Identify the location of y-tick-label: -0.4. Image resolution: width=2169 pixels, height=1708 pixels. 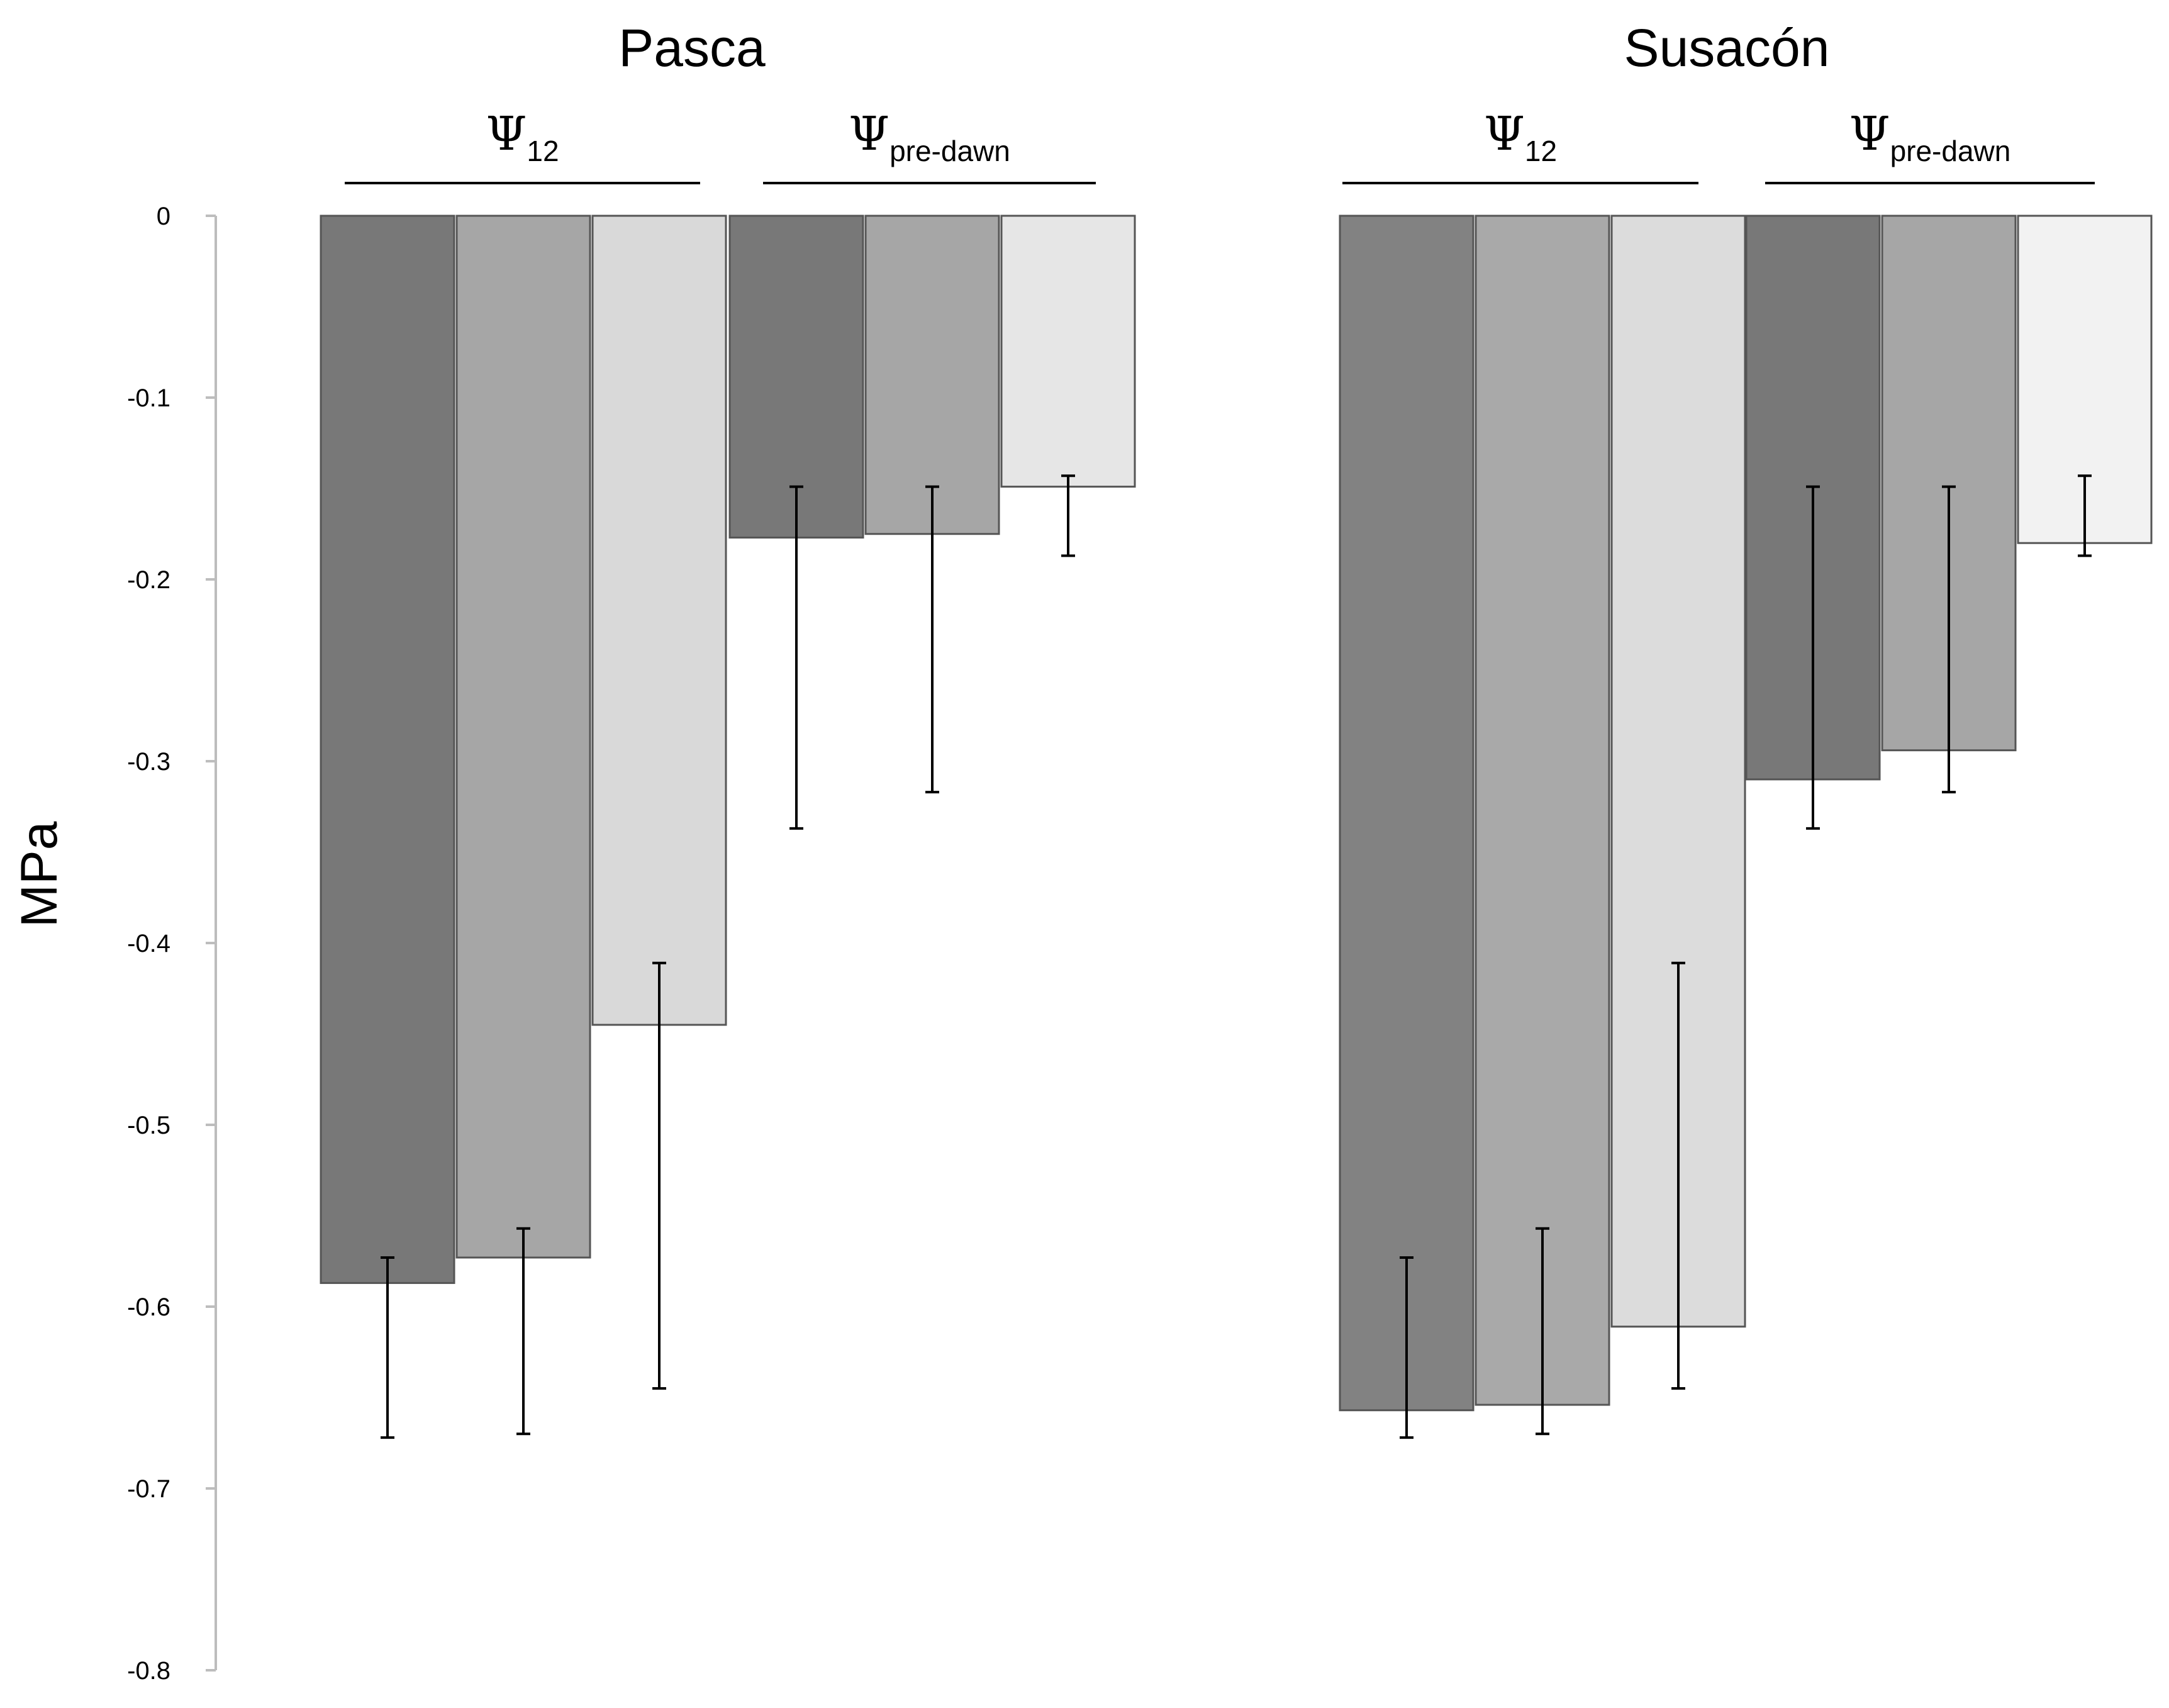
(148, 943).